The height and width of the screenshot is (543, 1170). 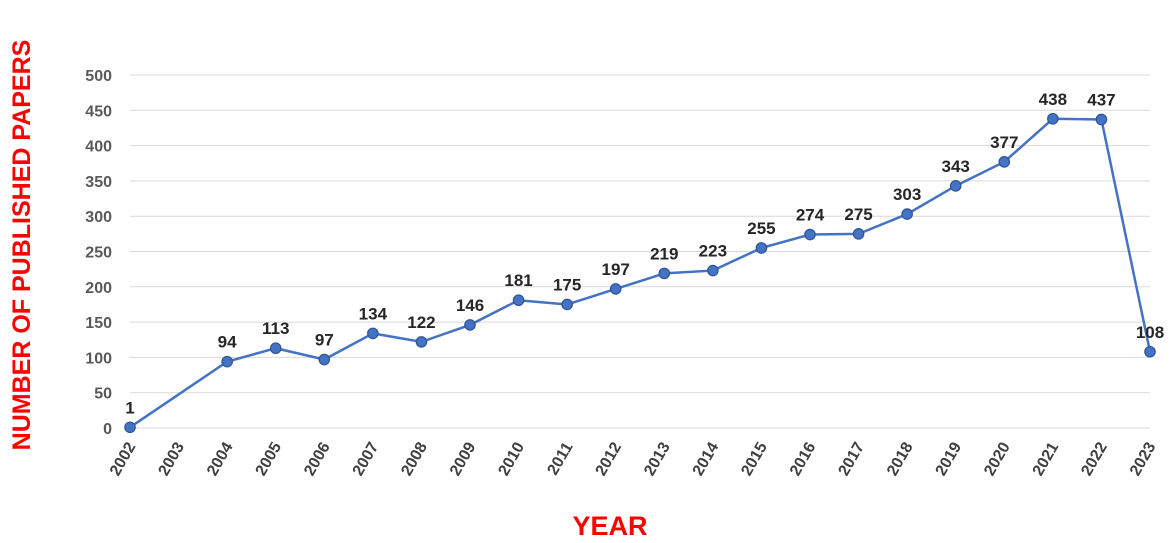 I want to click on x-tick-label: 2018, so click(x=900, y=458).